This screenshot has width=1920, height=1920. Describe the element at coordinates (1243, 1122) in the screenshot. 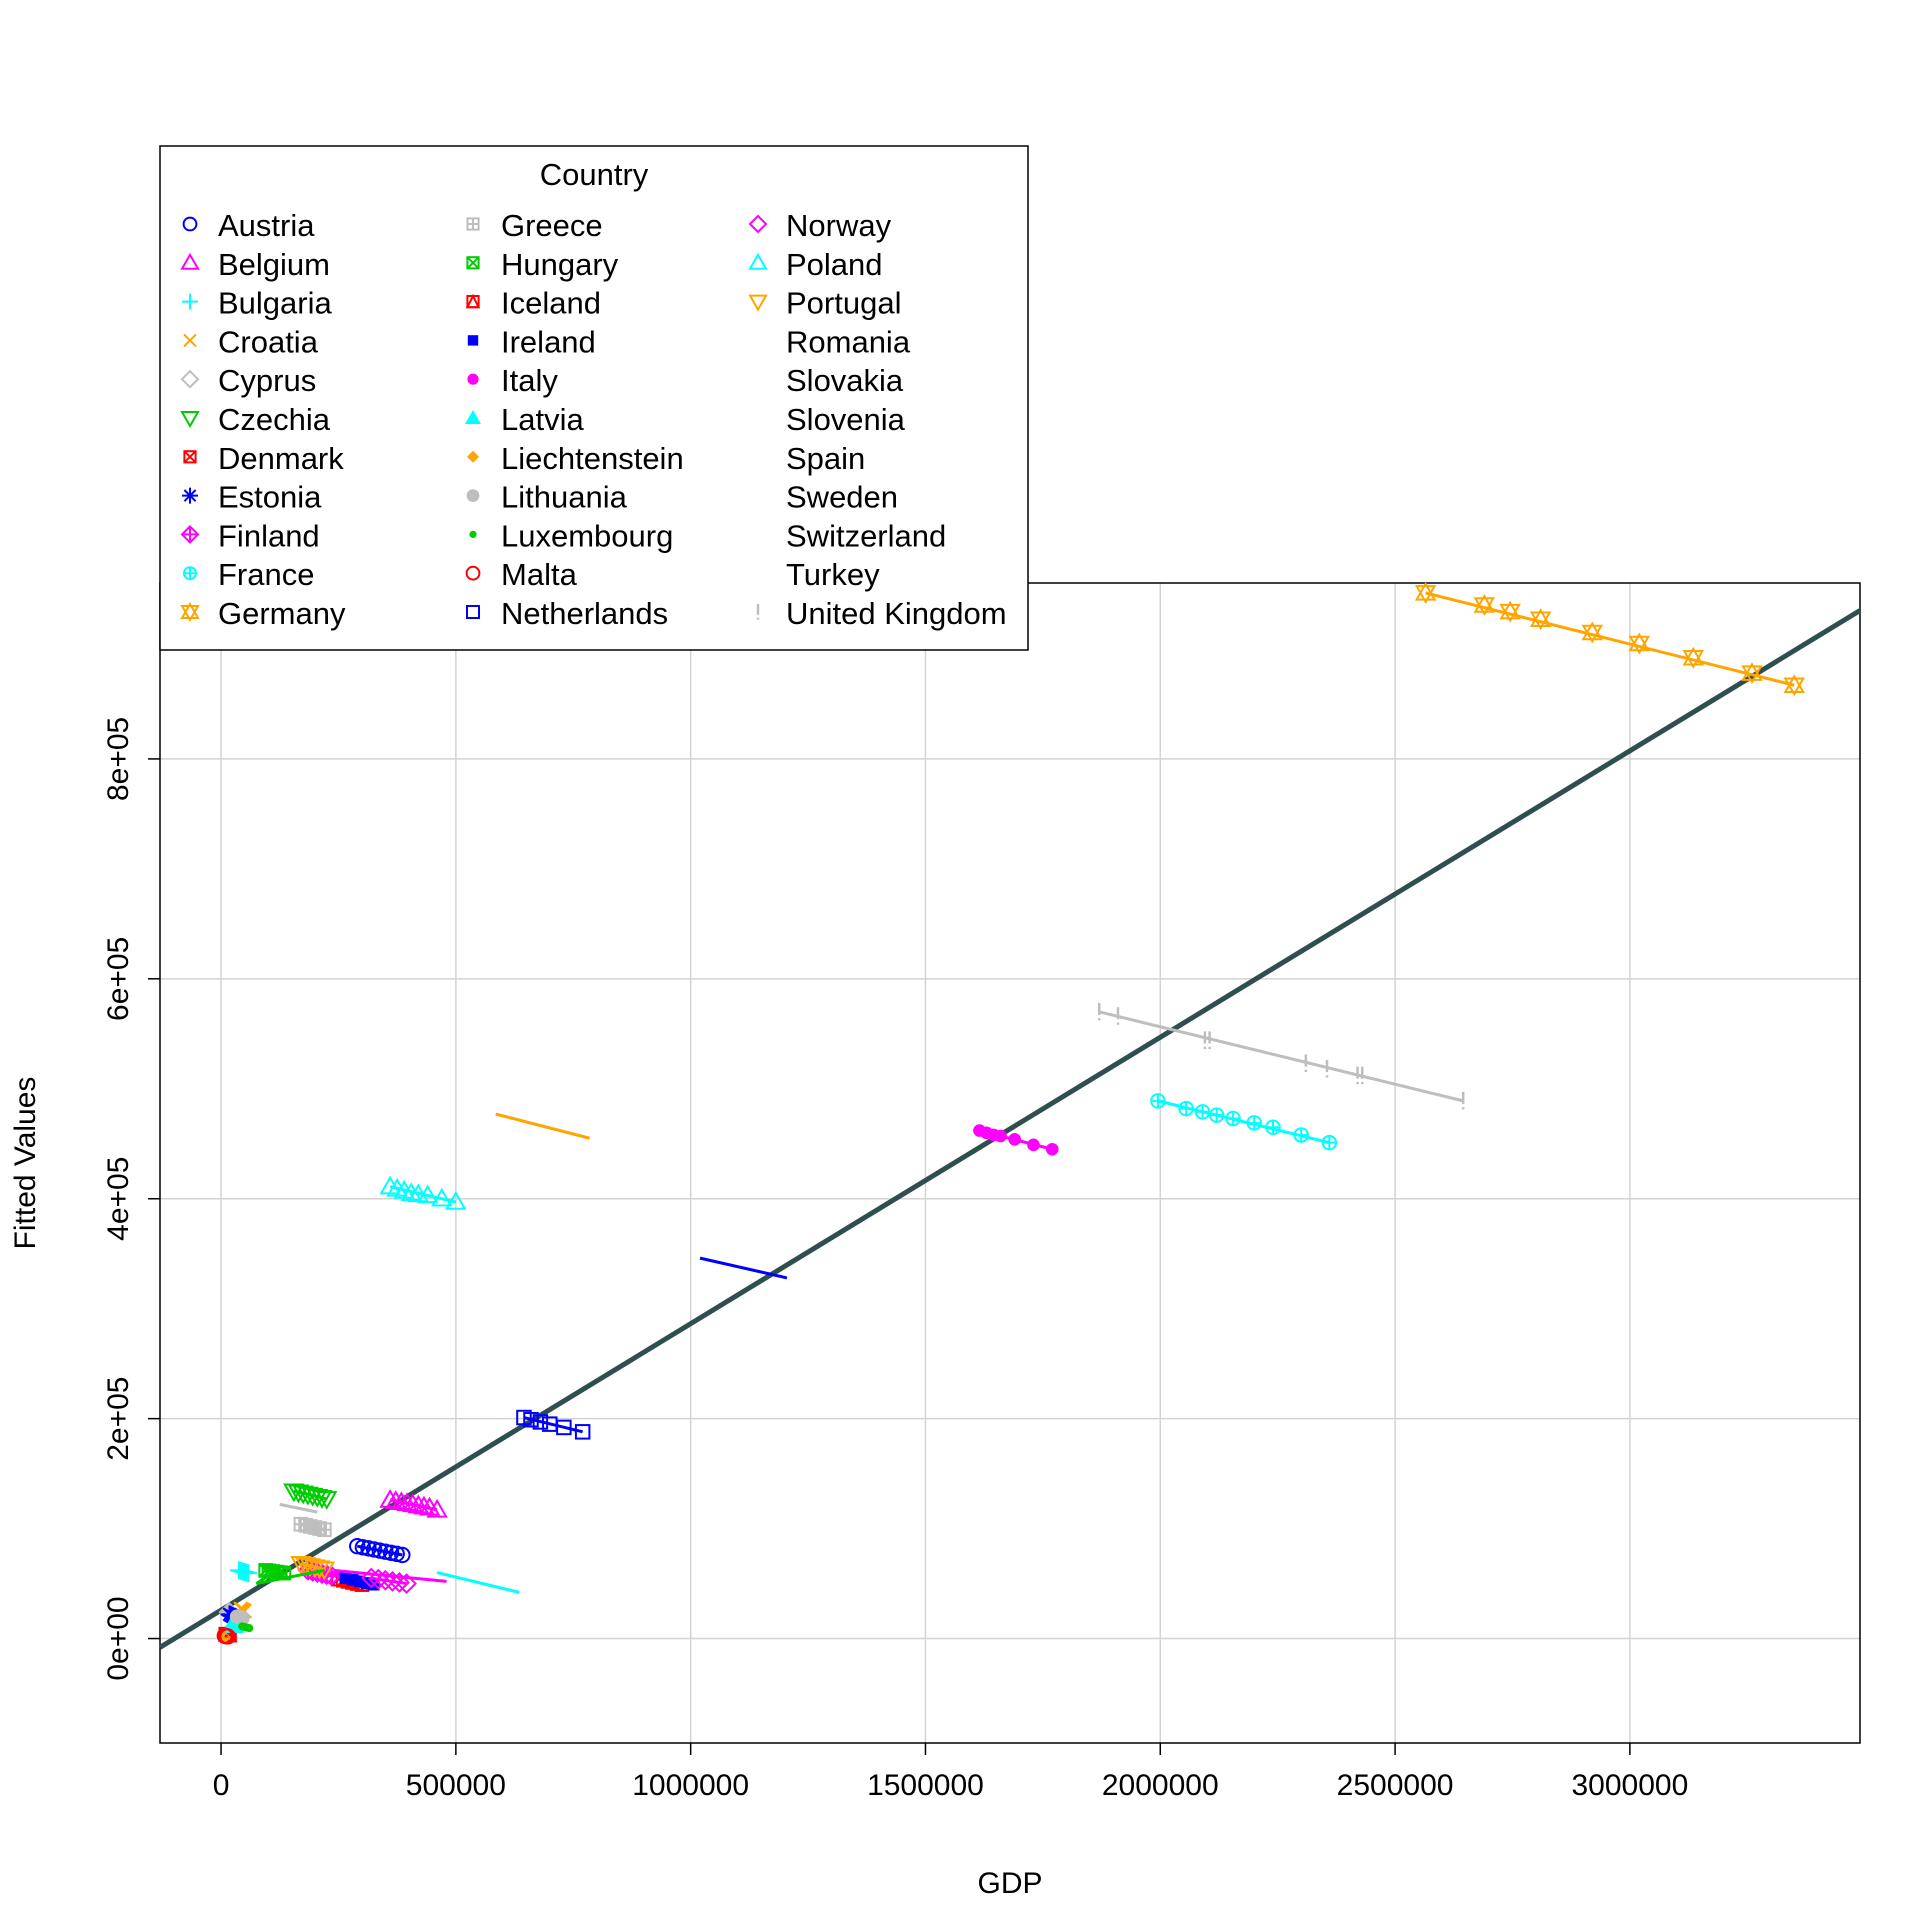

I see `fit-line-france` at that location.